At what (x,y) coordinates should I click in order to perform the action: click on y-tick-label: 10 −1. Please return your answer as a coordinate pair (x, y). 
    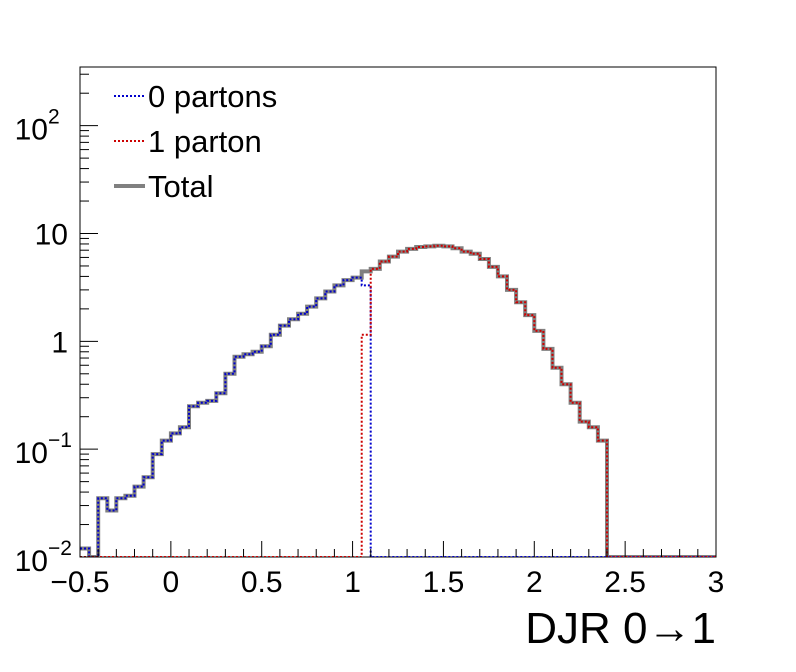
    Looking at the image, I should click on (43, 449).